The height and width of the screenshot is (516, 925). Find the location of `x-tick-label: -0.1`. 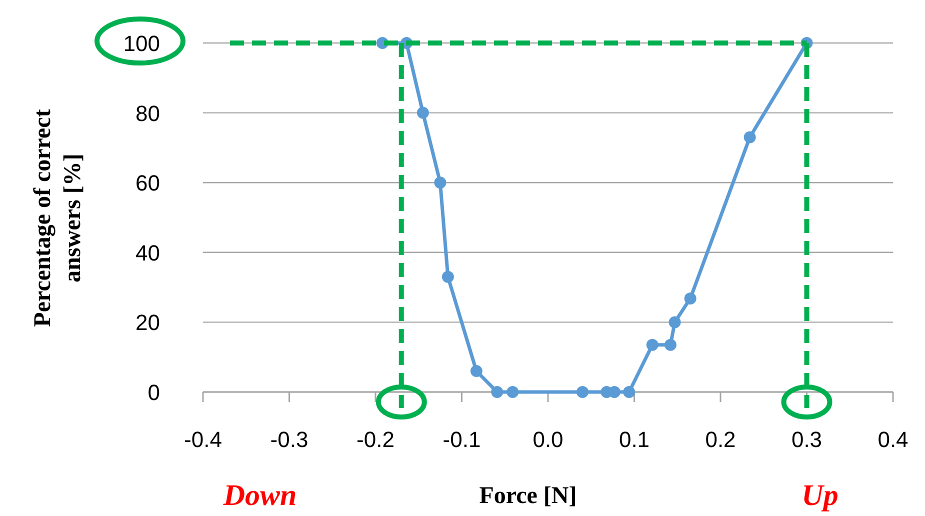

x-tick-label: -0.1 is located at coordinates (461, 439).